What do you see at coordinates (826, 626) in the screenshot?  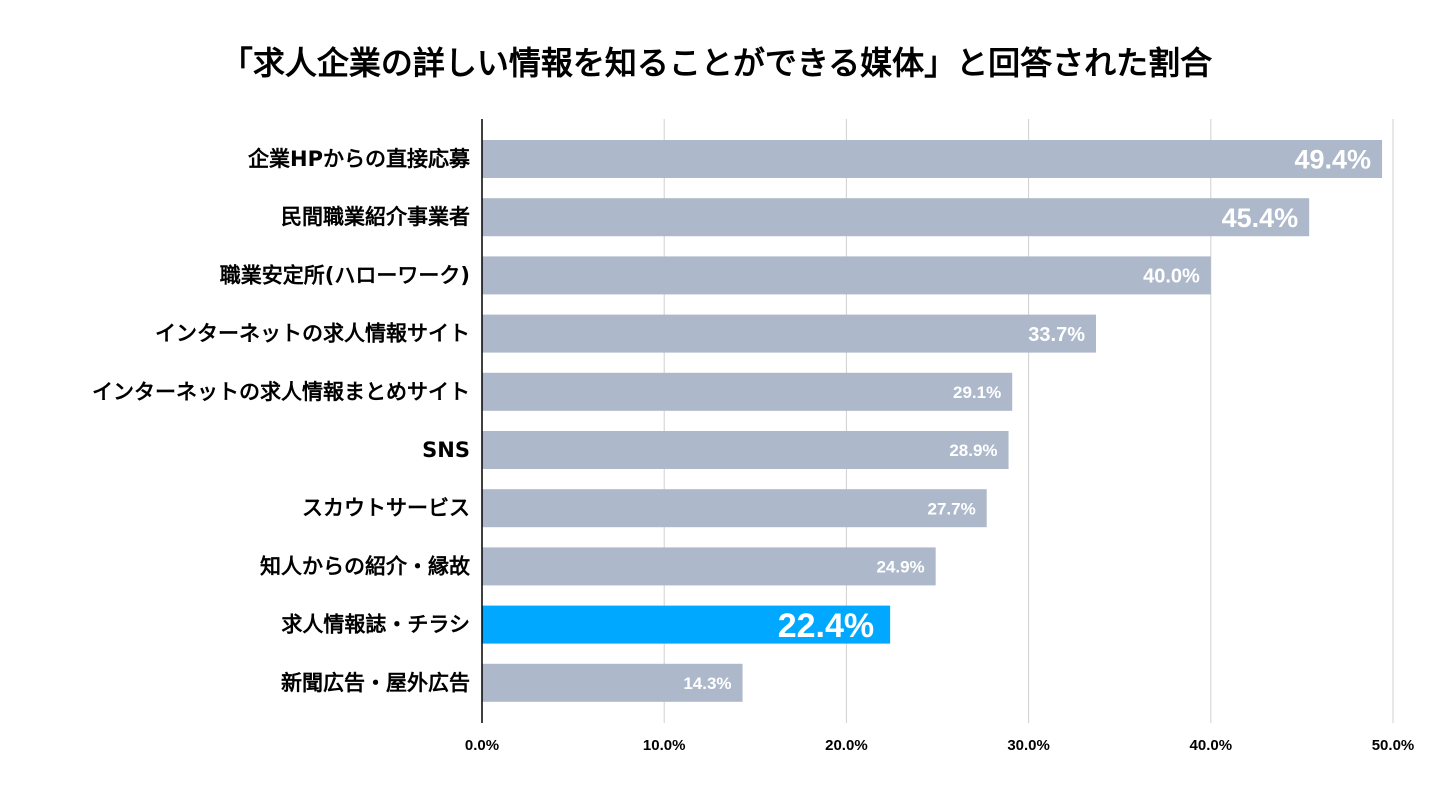 I see `data-label: 22.4%` at bounding box center [826, 626].